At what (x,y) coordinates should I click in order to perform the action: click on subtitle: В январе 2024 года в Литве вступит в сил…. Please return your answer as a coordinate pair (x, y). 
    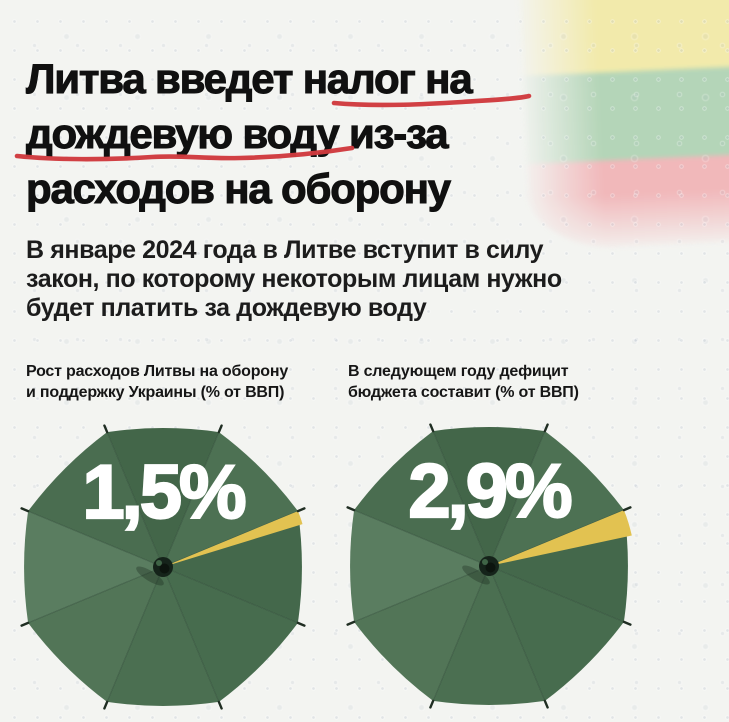
    Looking at the image, I should click on (294, 279).